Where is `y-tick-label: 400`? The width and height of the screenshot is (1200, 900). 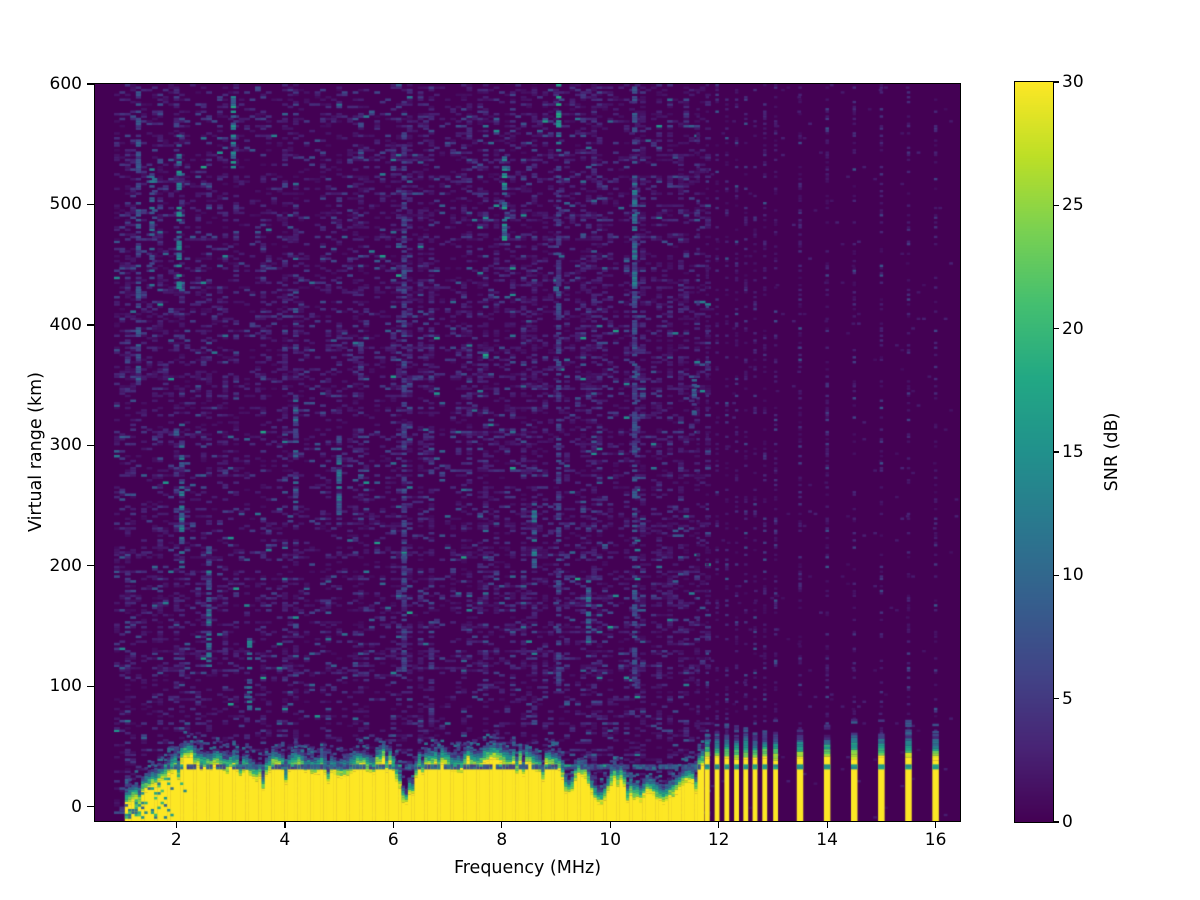 y-tick-label: 400 is located at coordinates (65, 324).